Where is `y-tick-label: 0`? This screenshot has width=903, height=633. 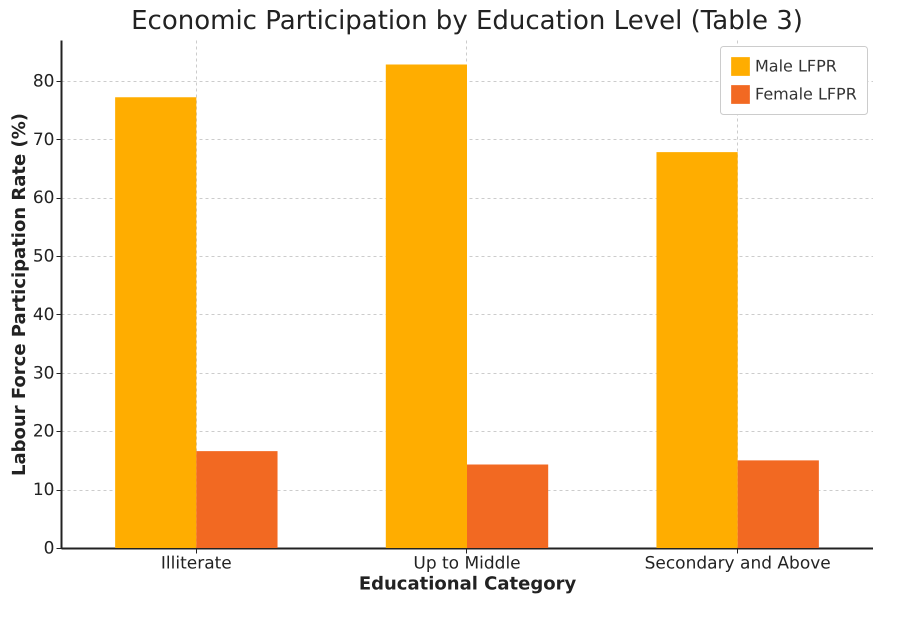
y-tick-label: 0 is located at coordinates (49, 548).